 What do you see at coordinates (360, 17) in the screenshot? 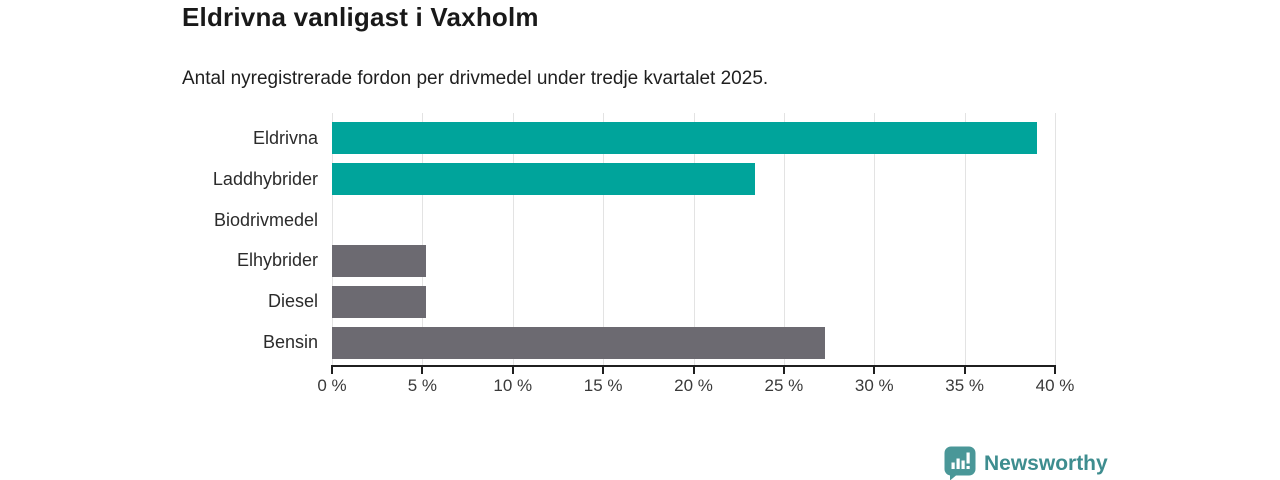
I see `chart-title: Eldrivna vanligast i Vaxholm` at bounding box center [360, 17].